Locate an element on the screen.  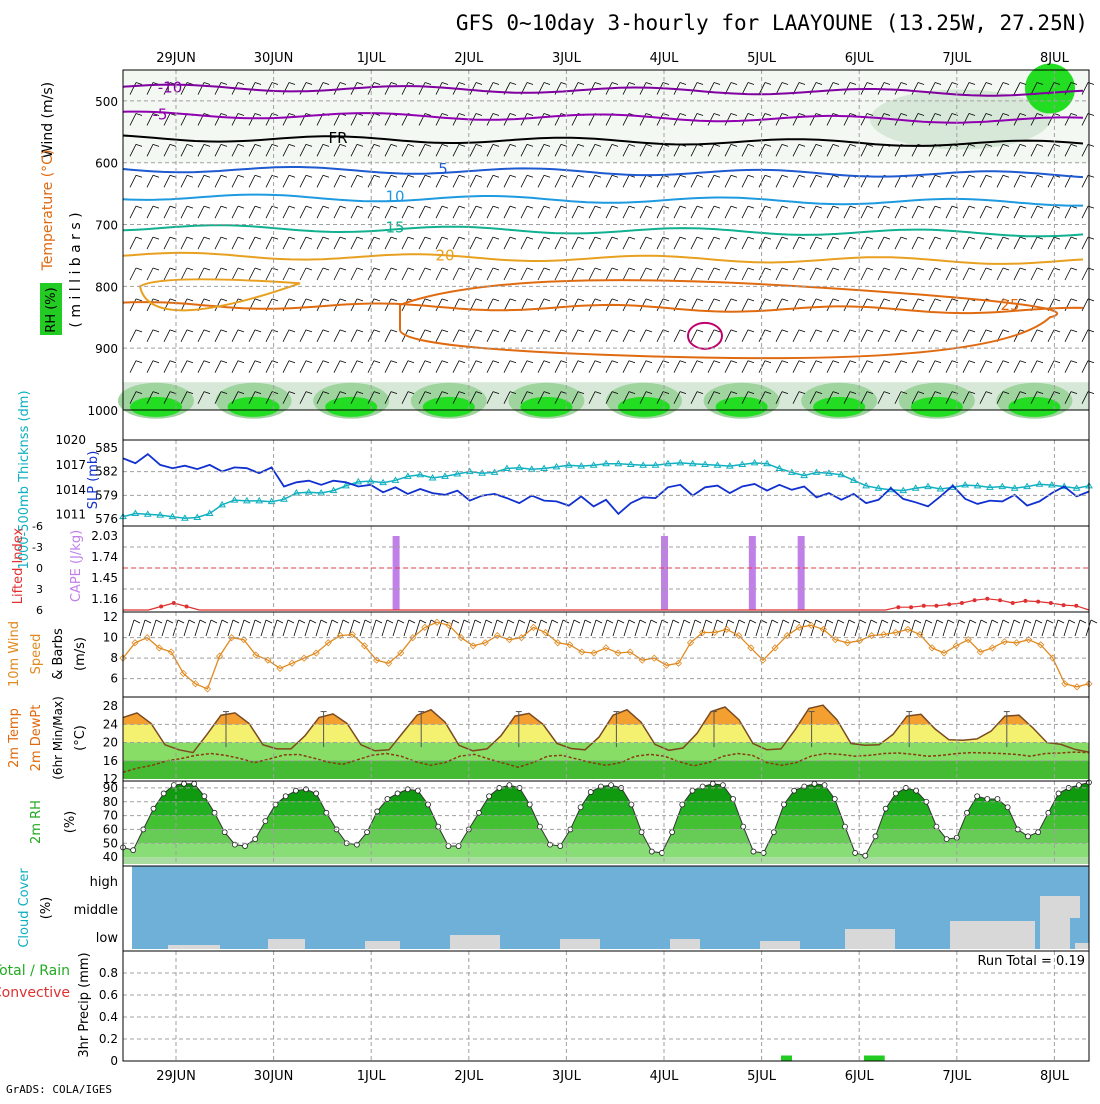
temp-contour-label: 5 is located at coordinates (443, 169).